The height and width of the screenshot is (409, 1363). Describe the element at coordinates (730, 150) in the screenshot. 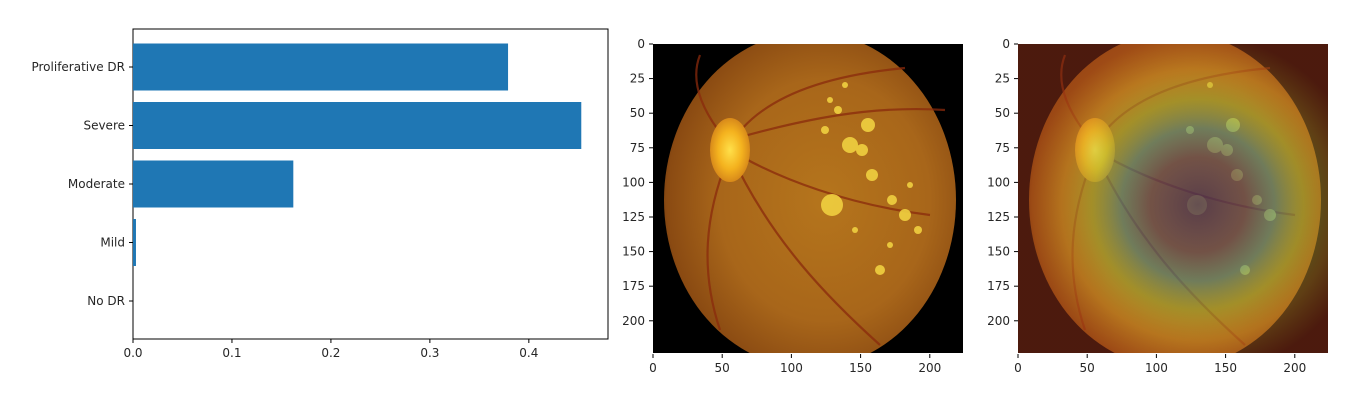

I see `optic-disc` at that location.